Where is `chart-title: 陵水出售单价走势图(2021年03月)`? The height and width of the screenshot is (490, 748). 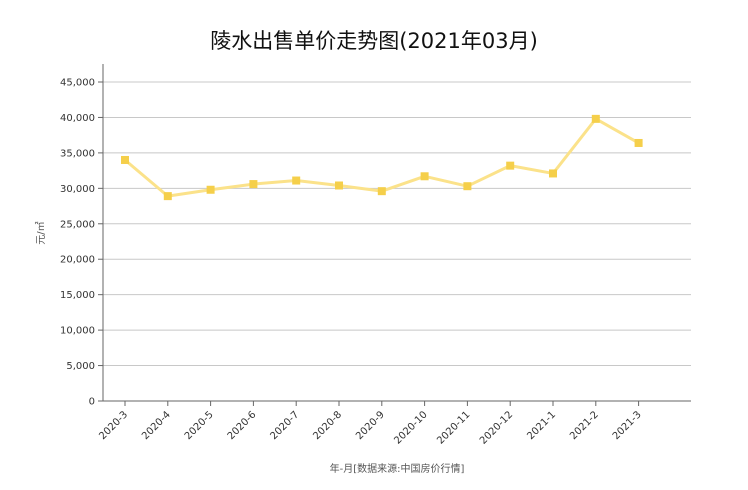 chart-title: 陵水出售单价走势图(2021年03月) is located at coordinates (374, 41).